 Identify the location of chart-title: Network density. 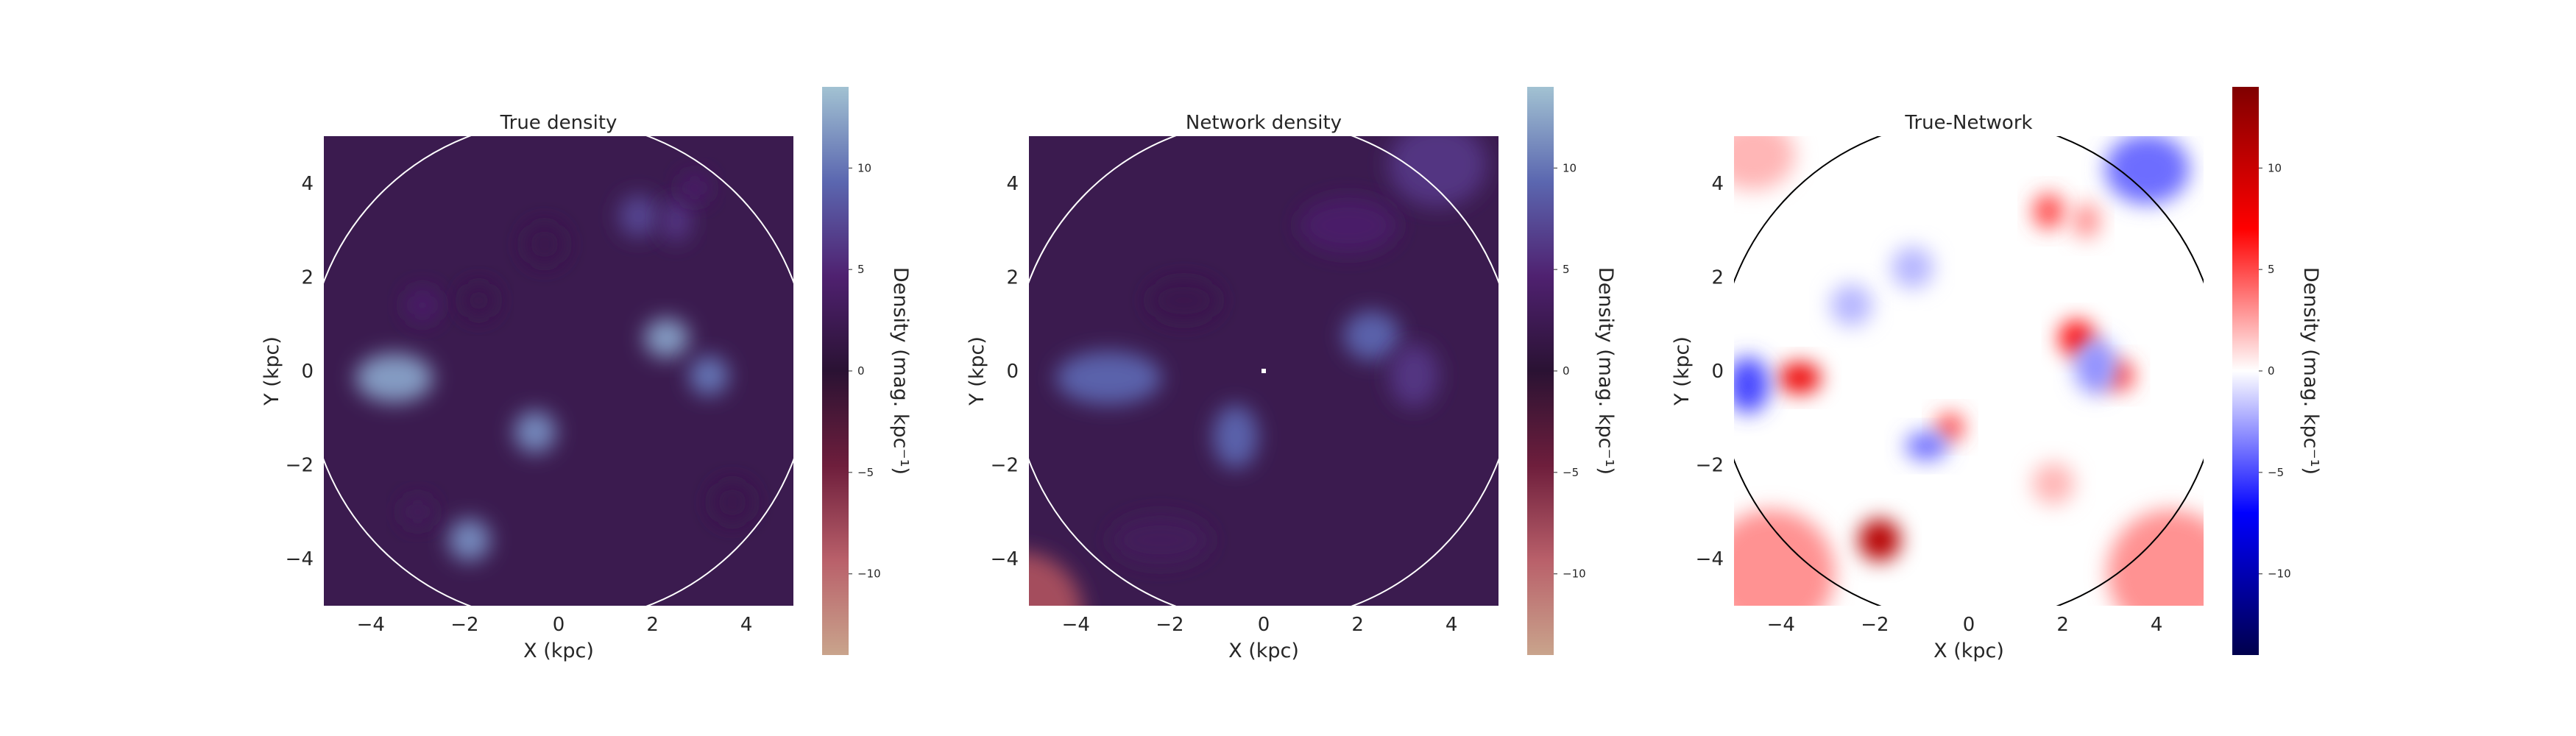
(1264, 123).